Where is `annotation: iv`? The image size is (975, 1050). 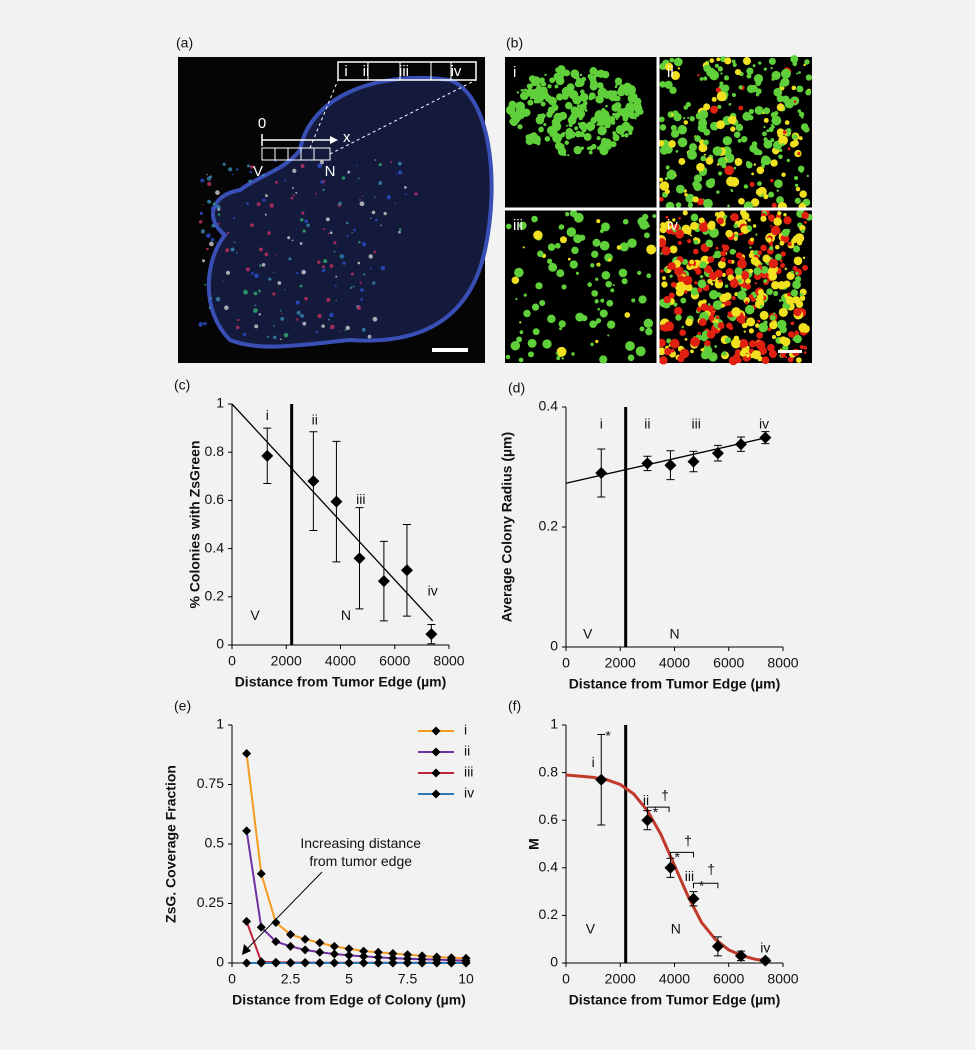 annotation: iv is located at coordinates (764, 424).